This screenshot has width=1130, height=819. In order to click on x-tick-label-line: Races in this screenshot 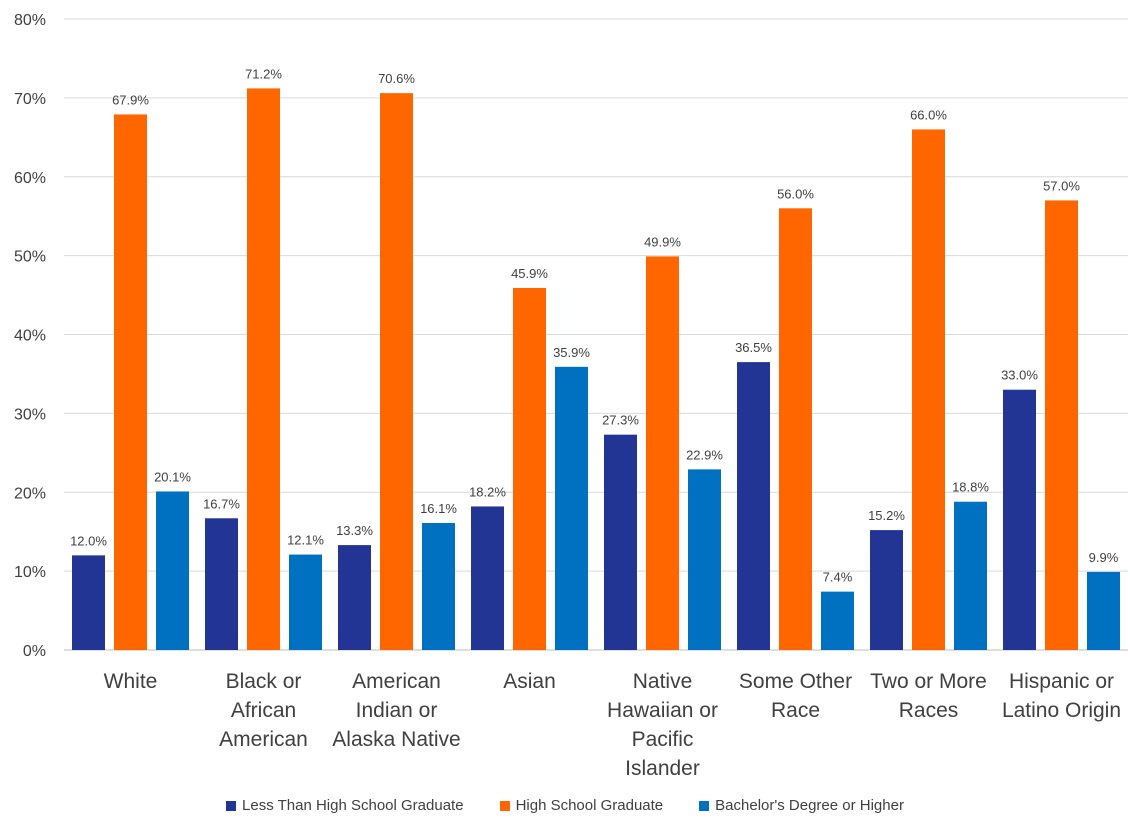, I will do `click(929, 710)`.